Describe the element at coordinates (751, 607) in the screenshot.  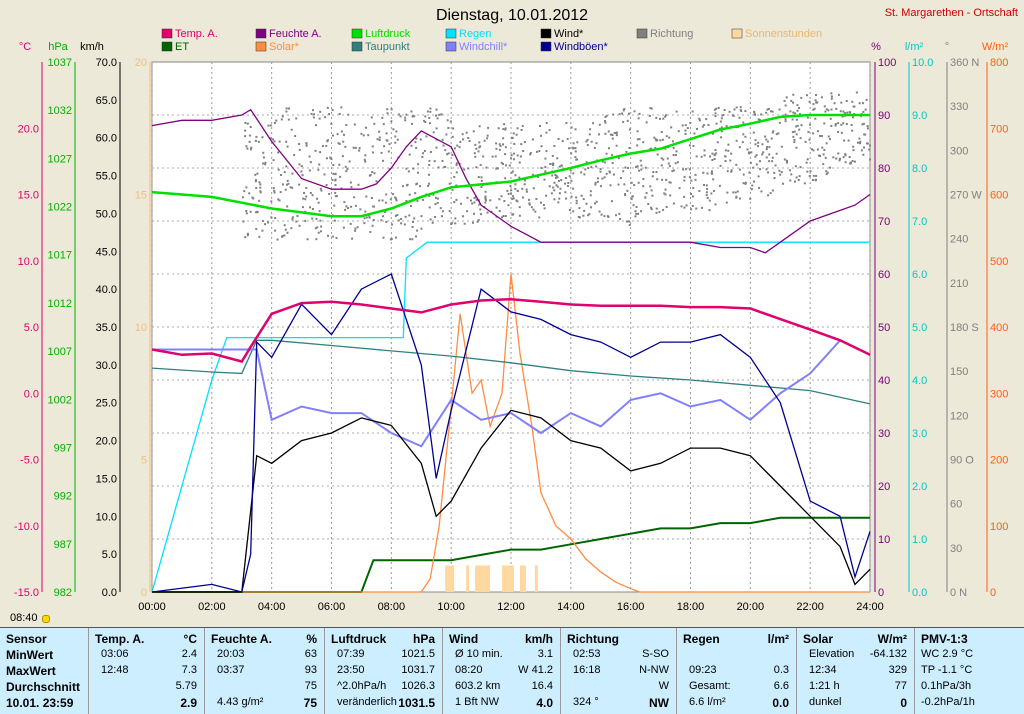
I see `time-tick-label: 20:00` at that location.